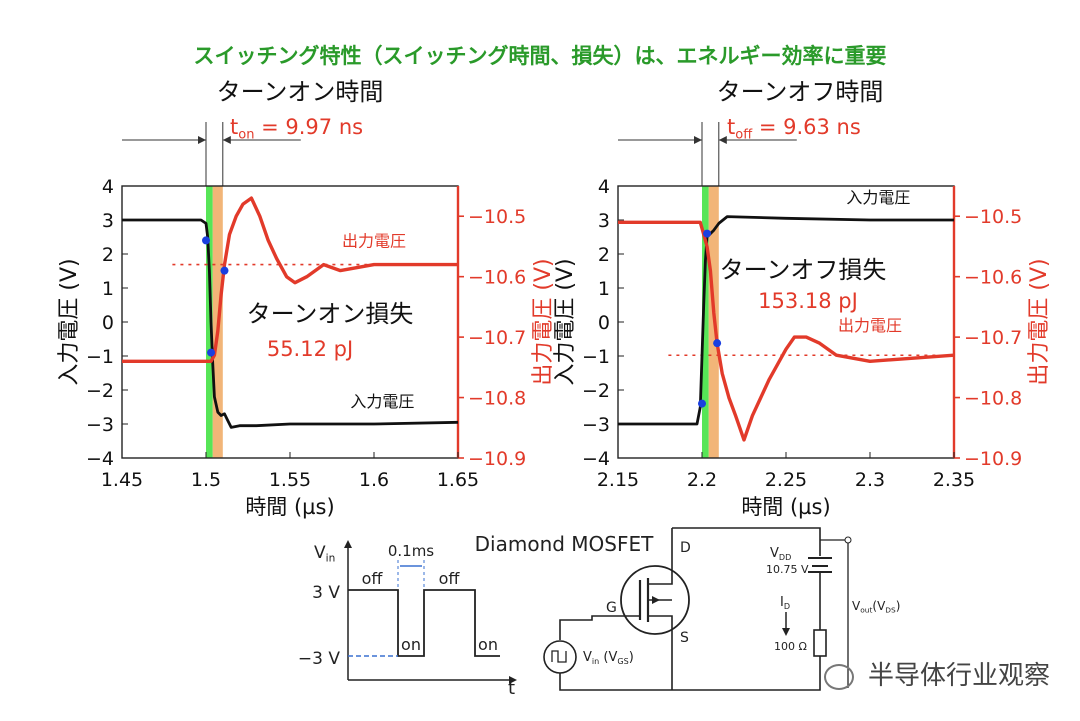  Describe the element at coordinates (300, 92) in the screenshot. I see `chart-title: ターンオン時間` at that location.